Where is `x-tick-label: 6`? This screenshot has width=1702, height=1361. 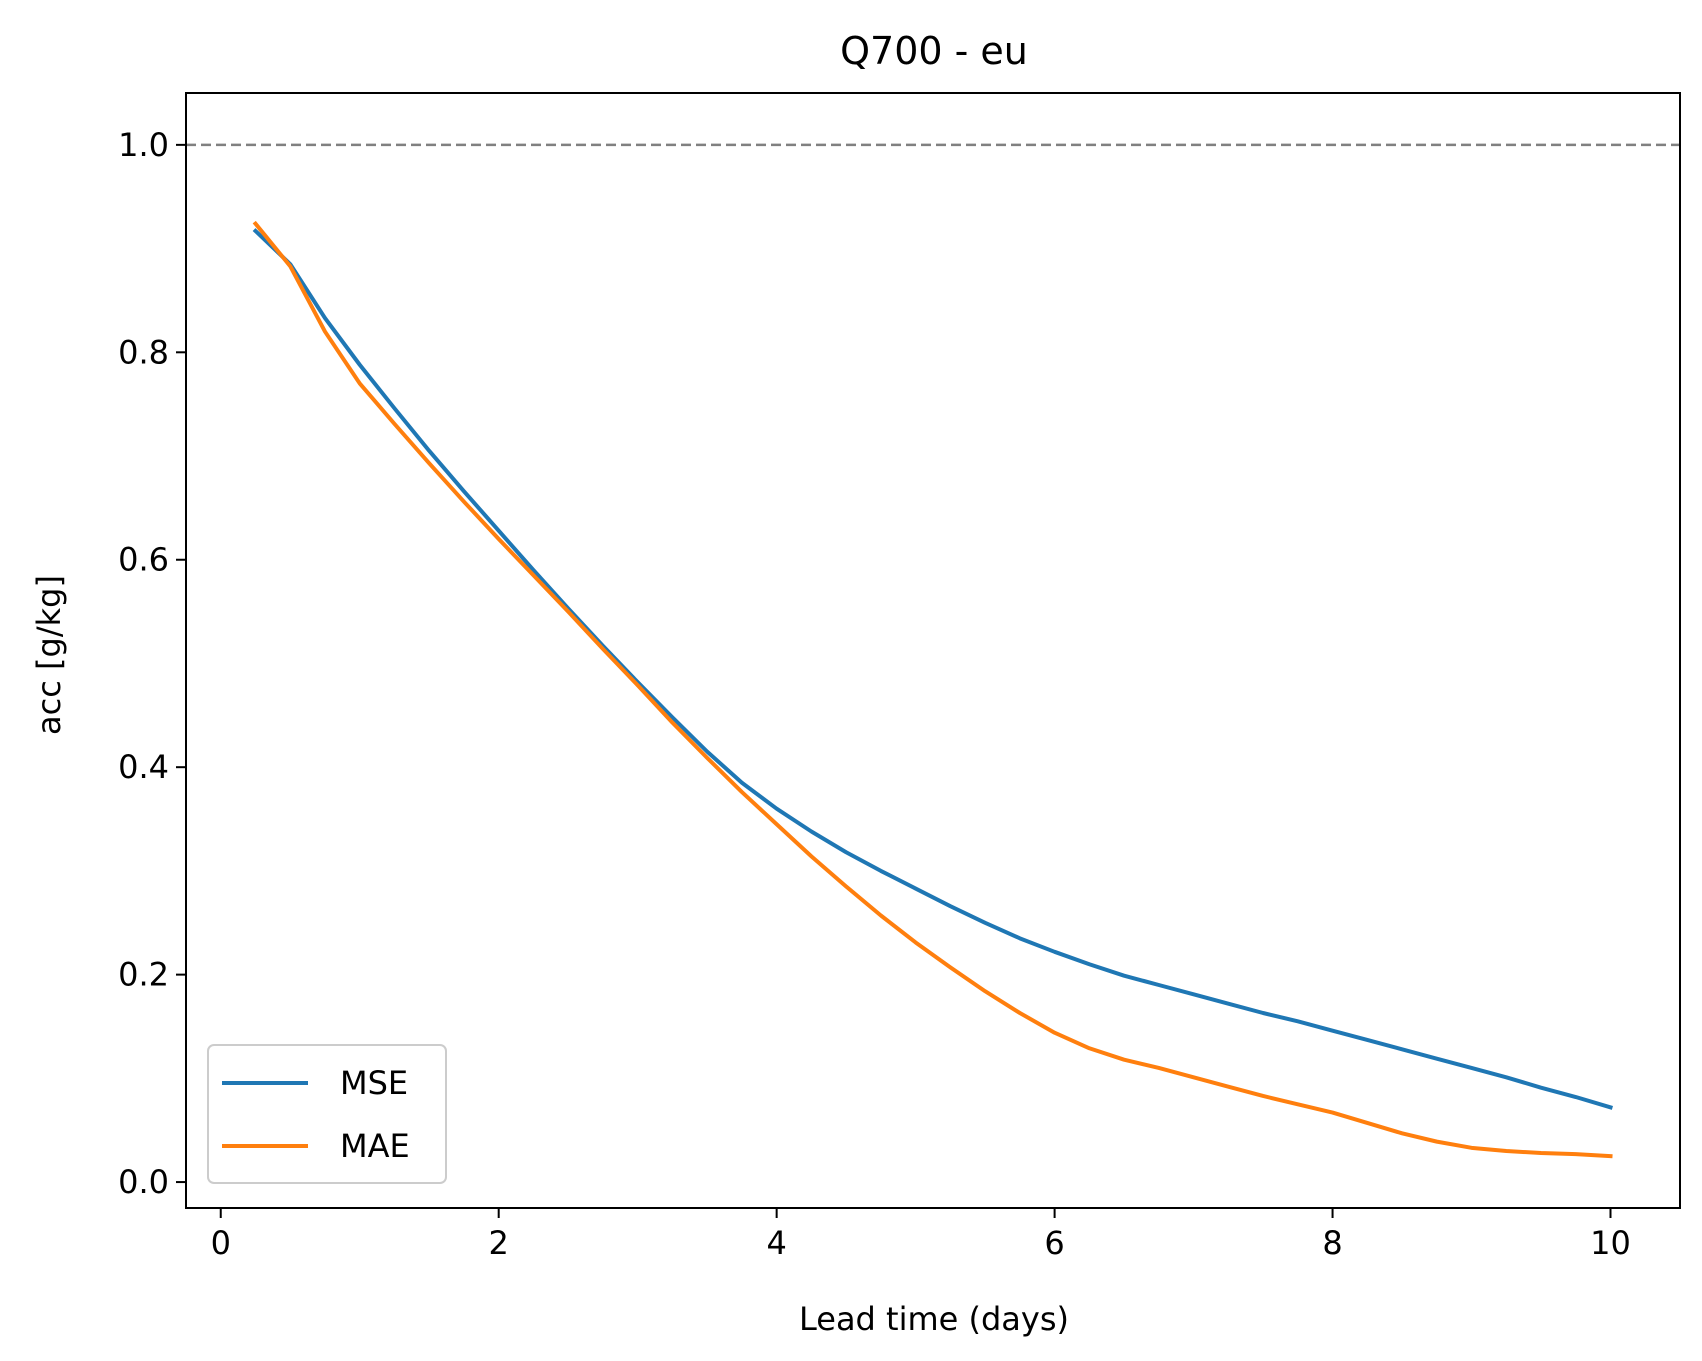 x-tick-label: 6 is located at coordinates (1054, 1243).